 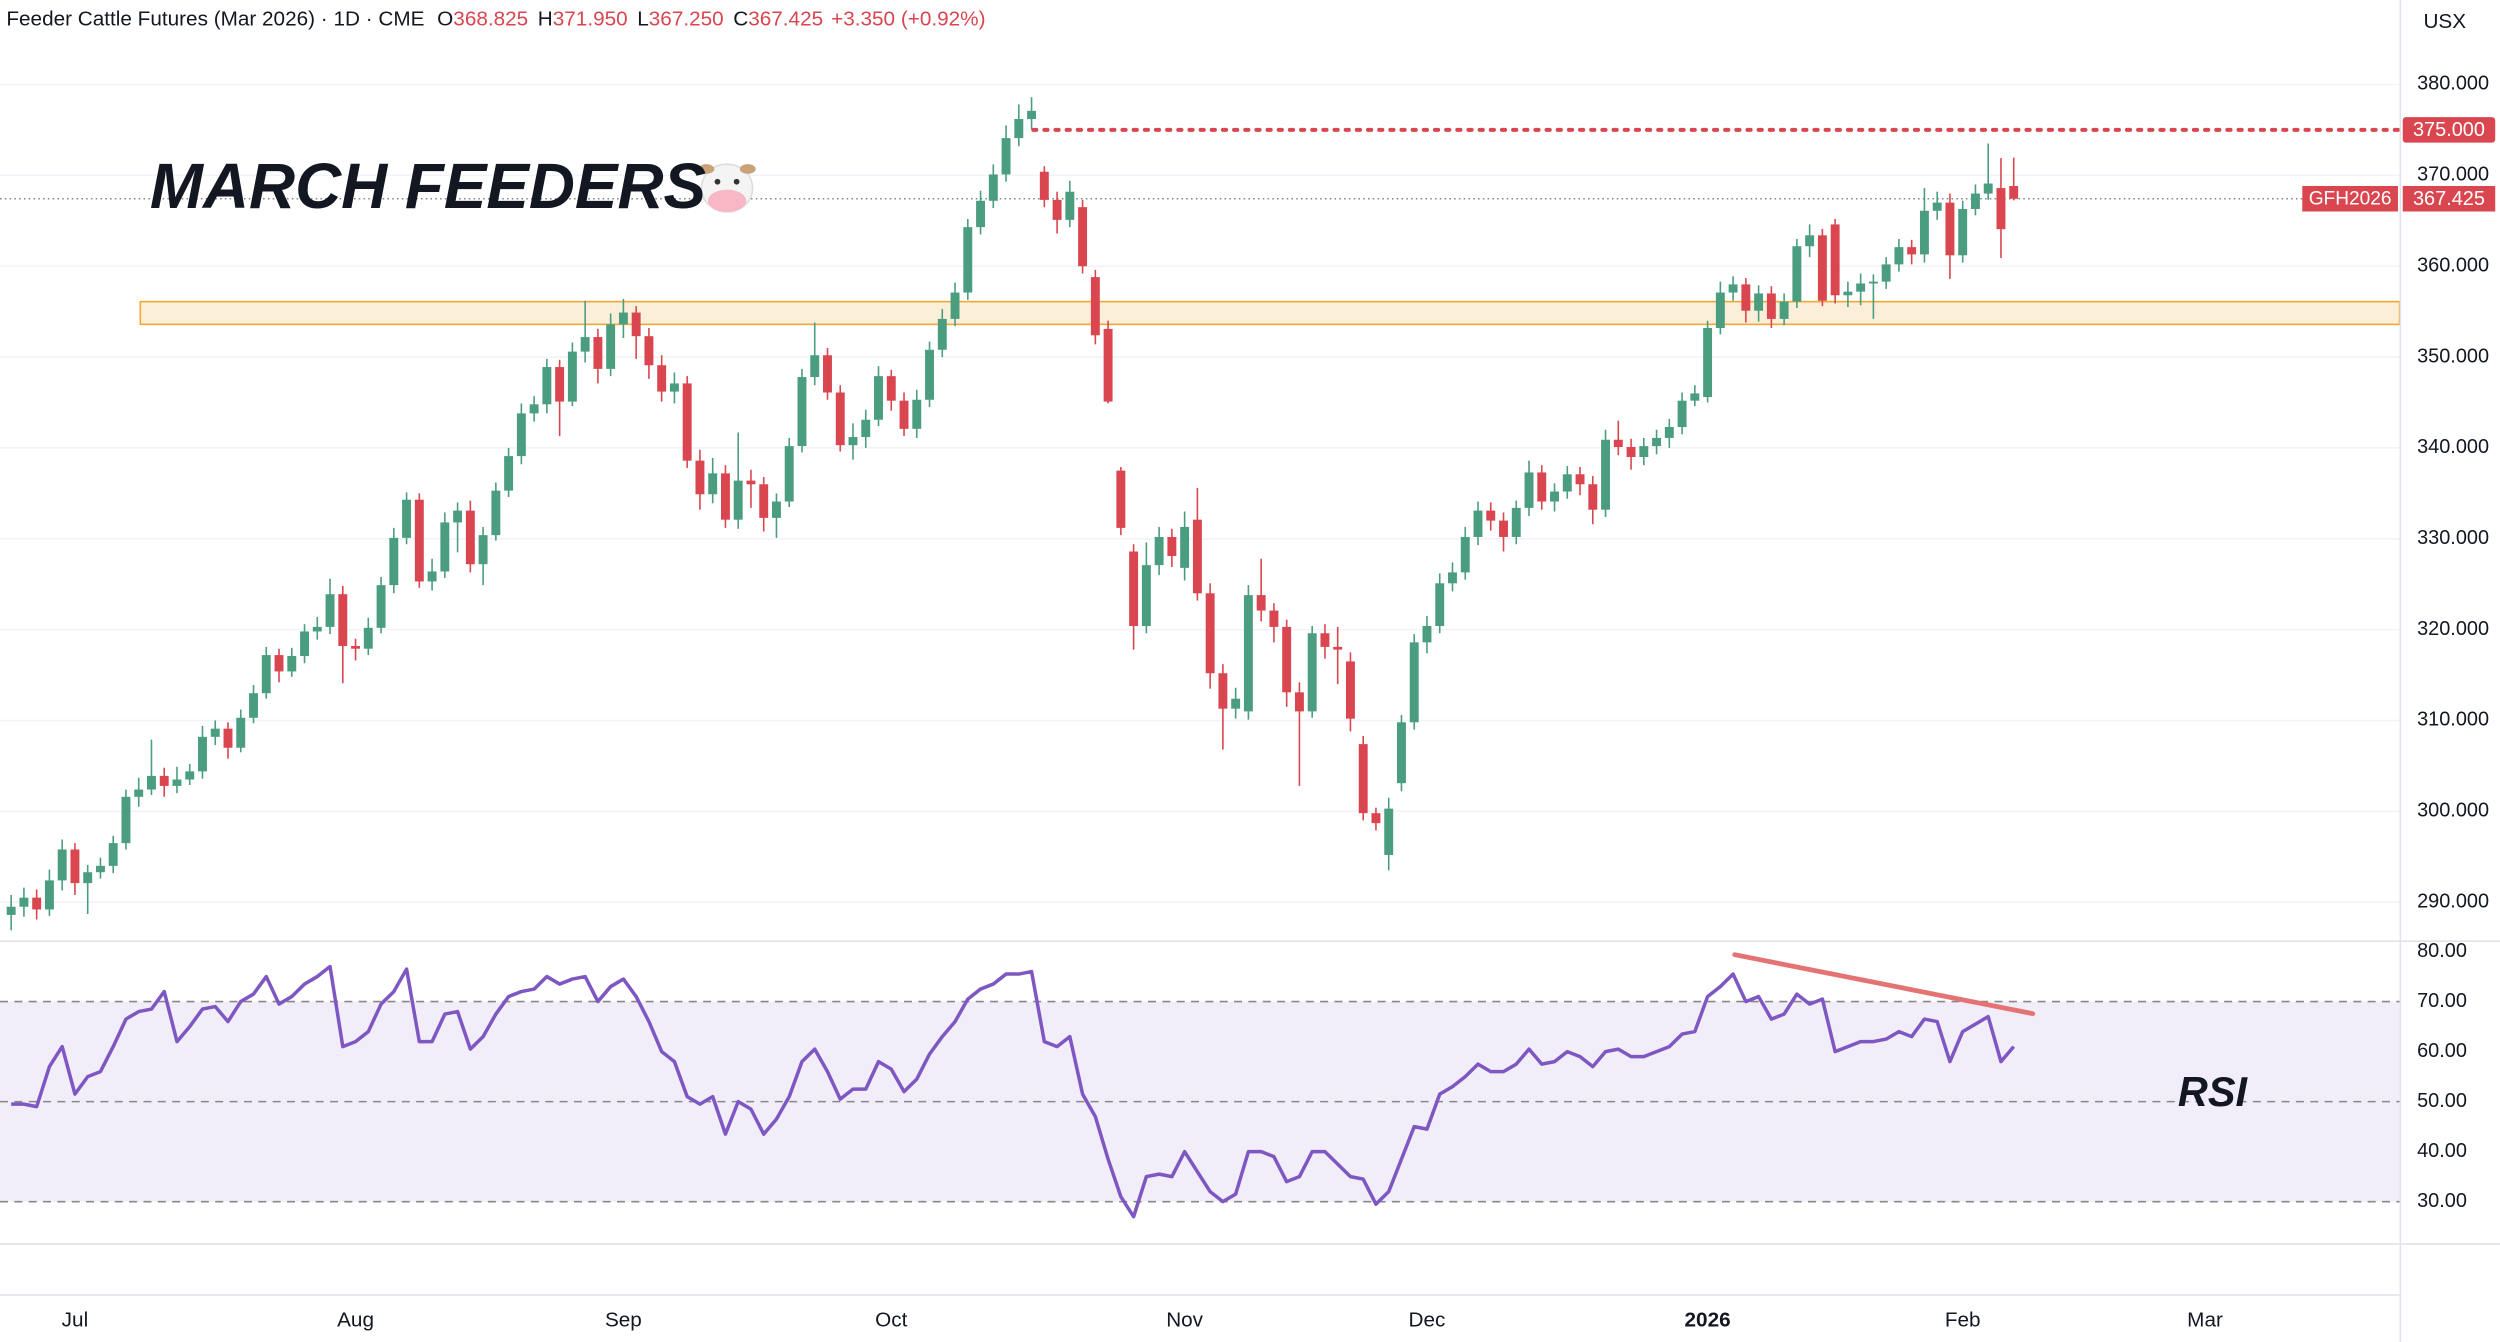 What do you see at coordinates (428, 186) in the screenshot?
I see `chart-annotation: MARCH FEEDERS` at bounding box center [428, 186].